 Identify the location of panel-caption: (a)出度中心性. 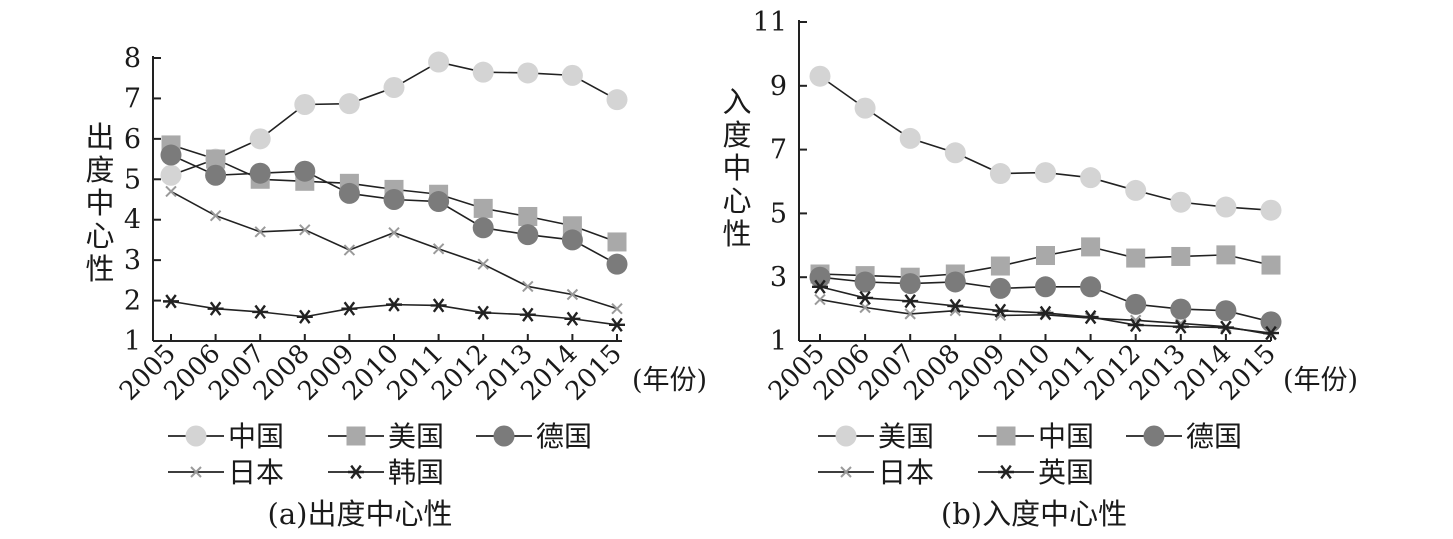
(360, 514).